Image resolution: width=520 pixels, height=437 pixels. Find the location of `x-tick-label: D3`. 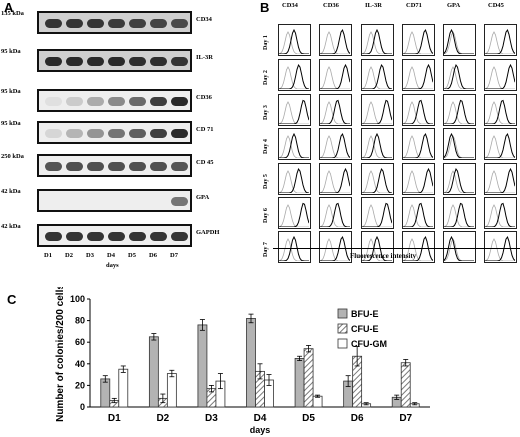

x-tick-label: D3 is located at coordinates (211, 418).